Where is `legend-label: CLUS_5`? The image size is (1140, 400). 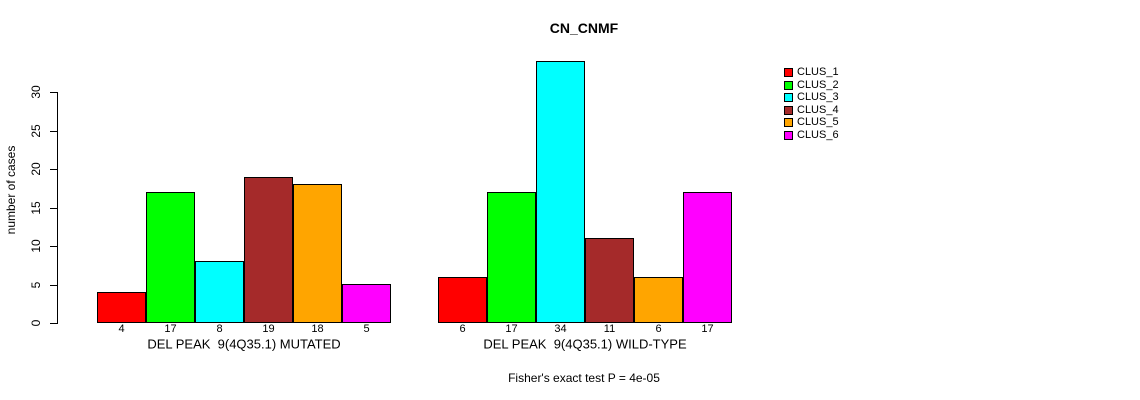 legend-label: CLUS_5 is located at coordinates (818, 121).